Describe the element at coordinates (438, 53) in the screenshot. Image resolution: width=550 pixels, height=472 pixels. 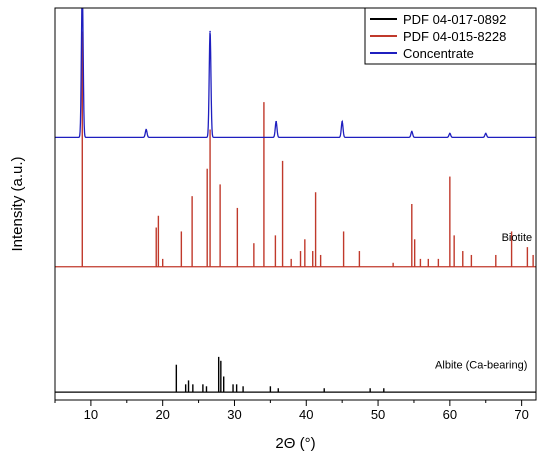
I see `legend-label-concentrate: Concentrate` at that location.